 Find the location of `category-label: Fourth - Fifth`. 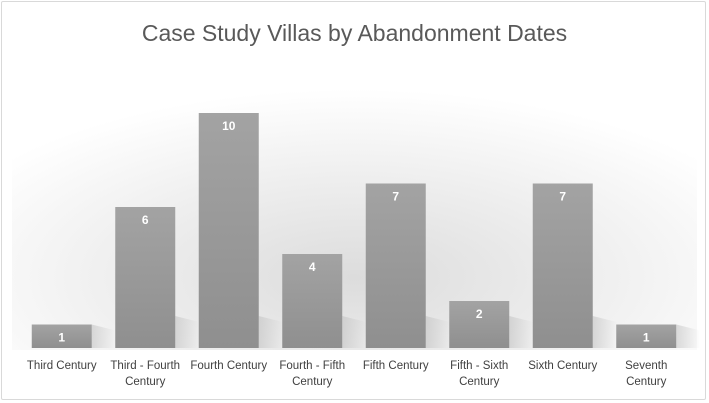

category-label: Fourth - Fifth is located at coordinates (312, 366).